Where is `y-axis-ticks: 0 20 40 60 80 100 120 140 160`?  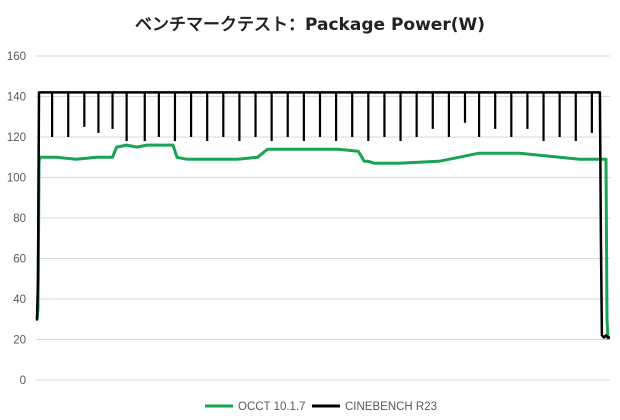
y-axis-ticks: 0 20 40 60 80 100 120 140 160 is located at coordinates (16, 219).